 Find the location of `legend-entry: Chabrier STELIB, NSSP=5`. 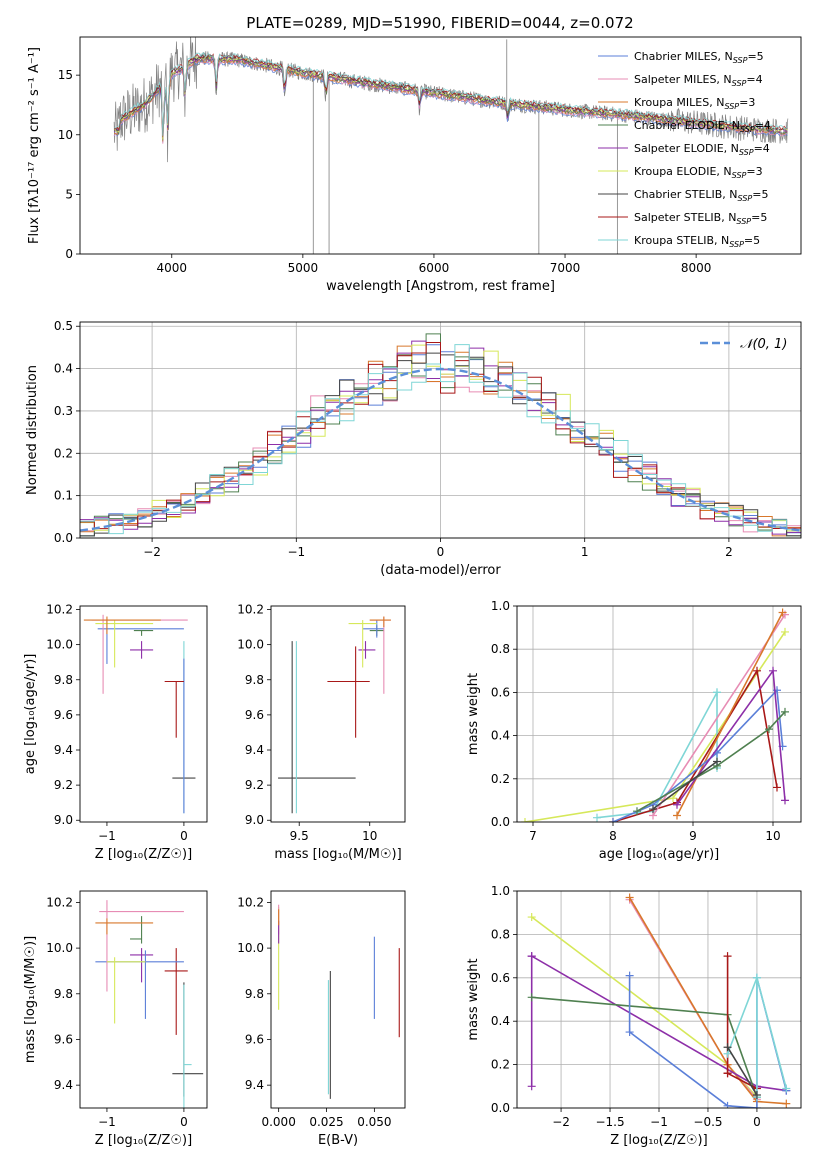

legend-entry: Chabrier STELIB, NSSP=5 is located at coordinates (701, 195).